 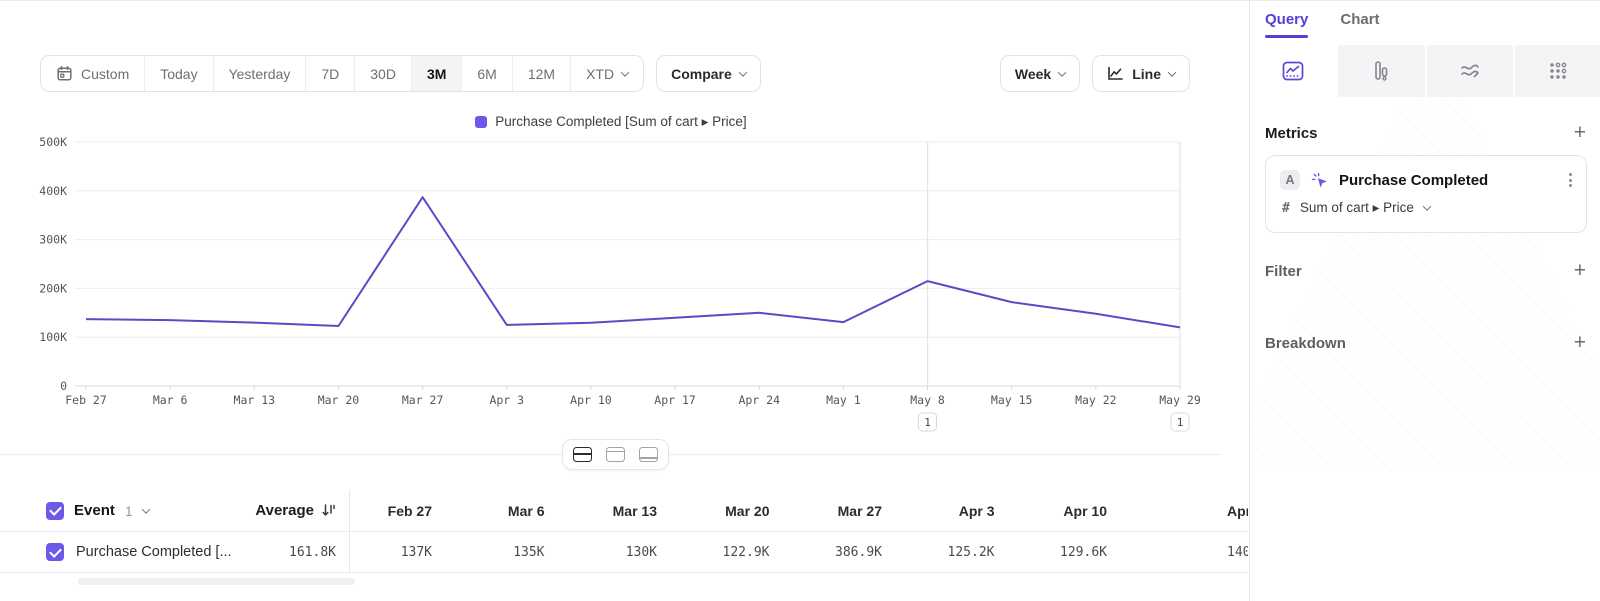 I want to click on report-type-insights, so click(x=1293, y=71).